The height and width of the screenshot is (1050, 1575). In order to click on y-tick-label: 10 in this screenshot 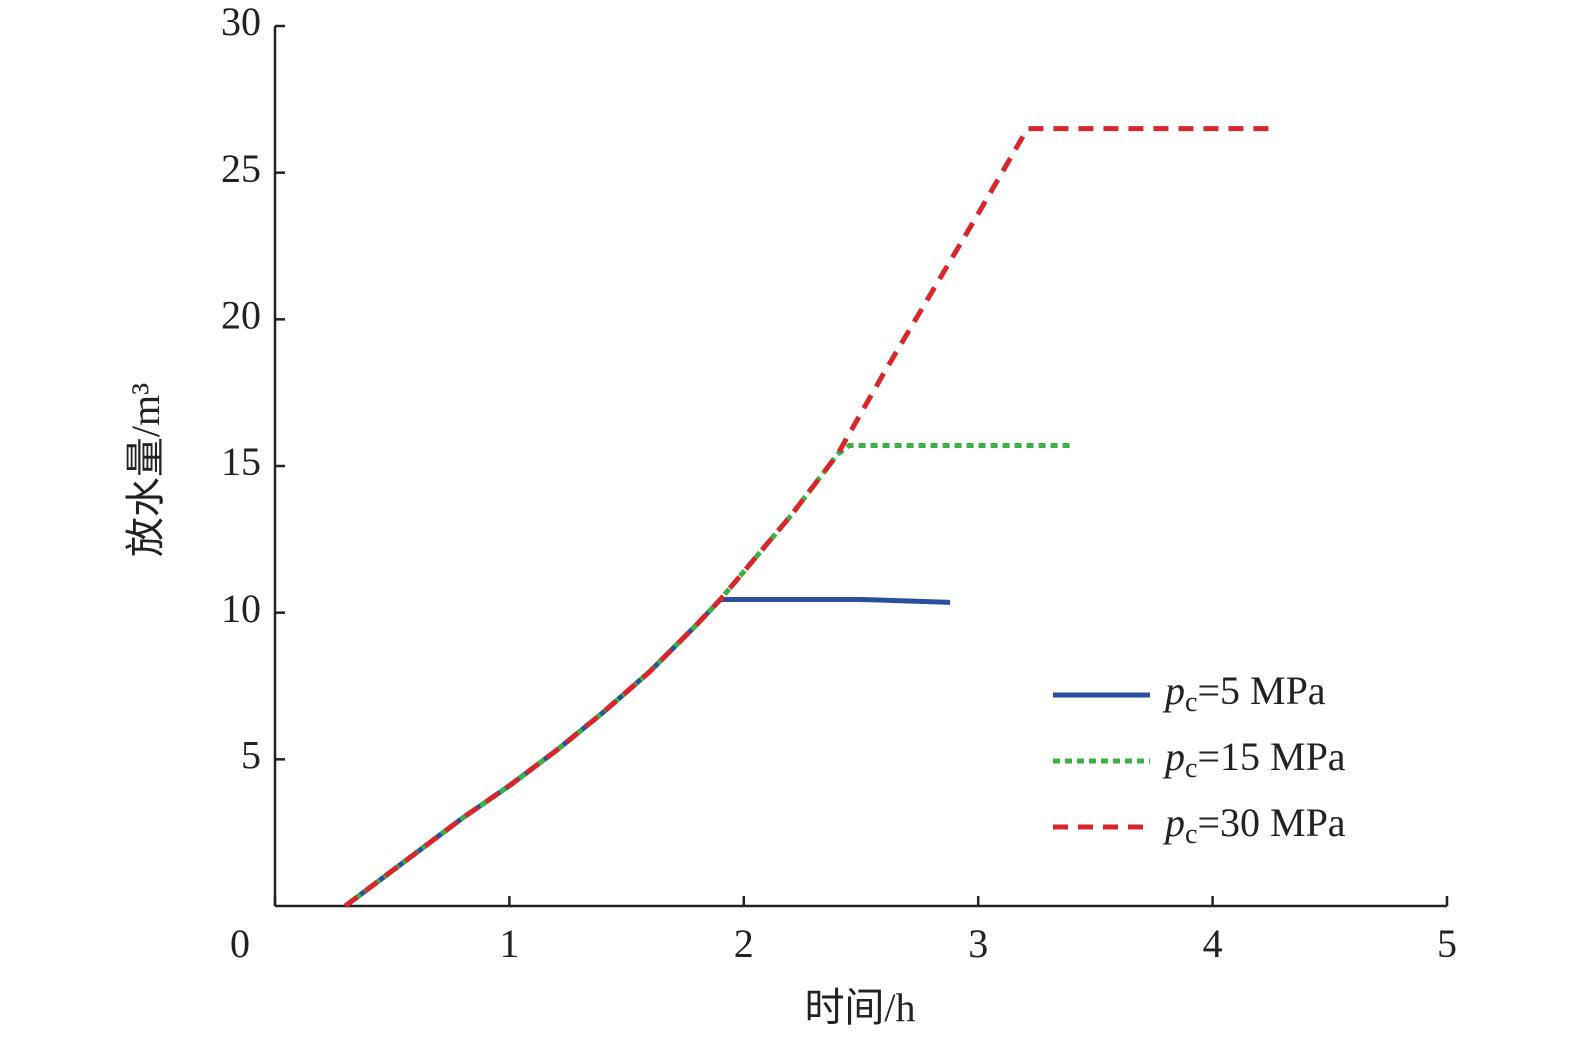, I will do `click(241, 608)`.